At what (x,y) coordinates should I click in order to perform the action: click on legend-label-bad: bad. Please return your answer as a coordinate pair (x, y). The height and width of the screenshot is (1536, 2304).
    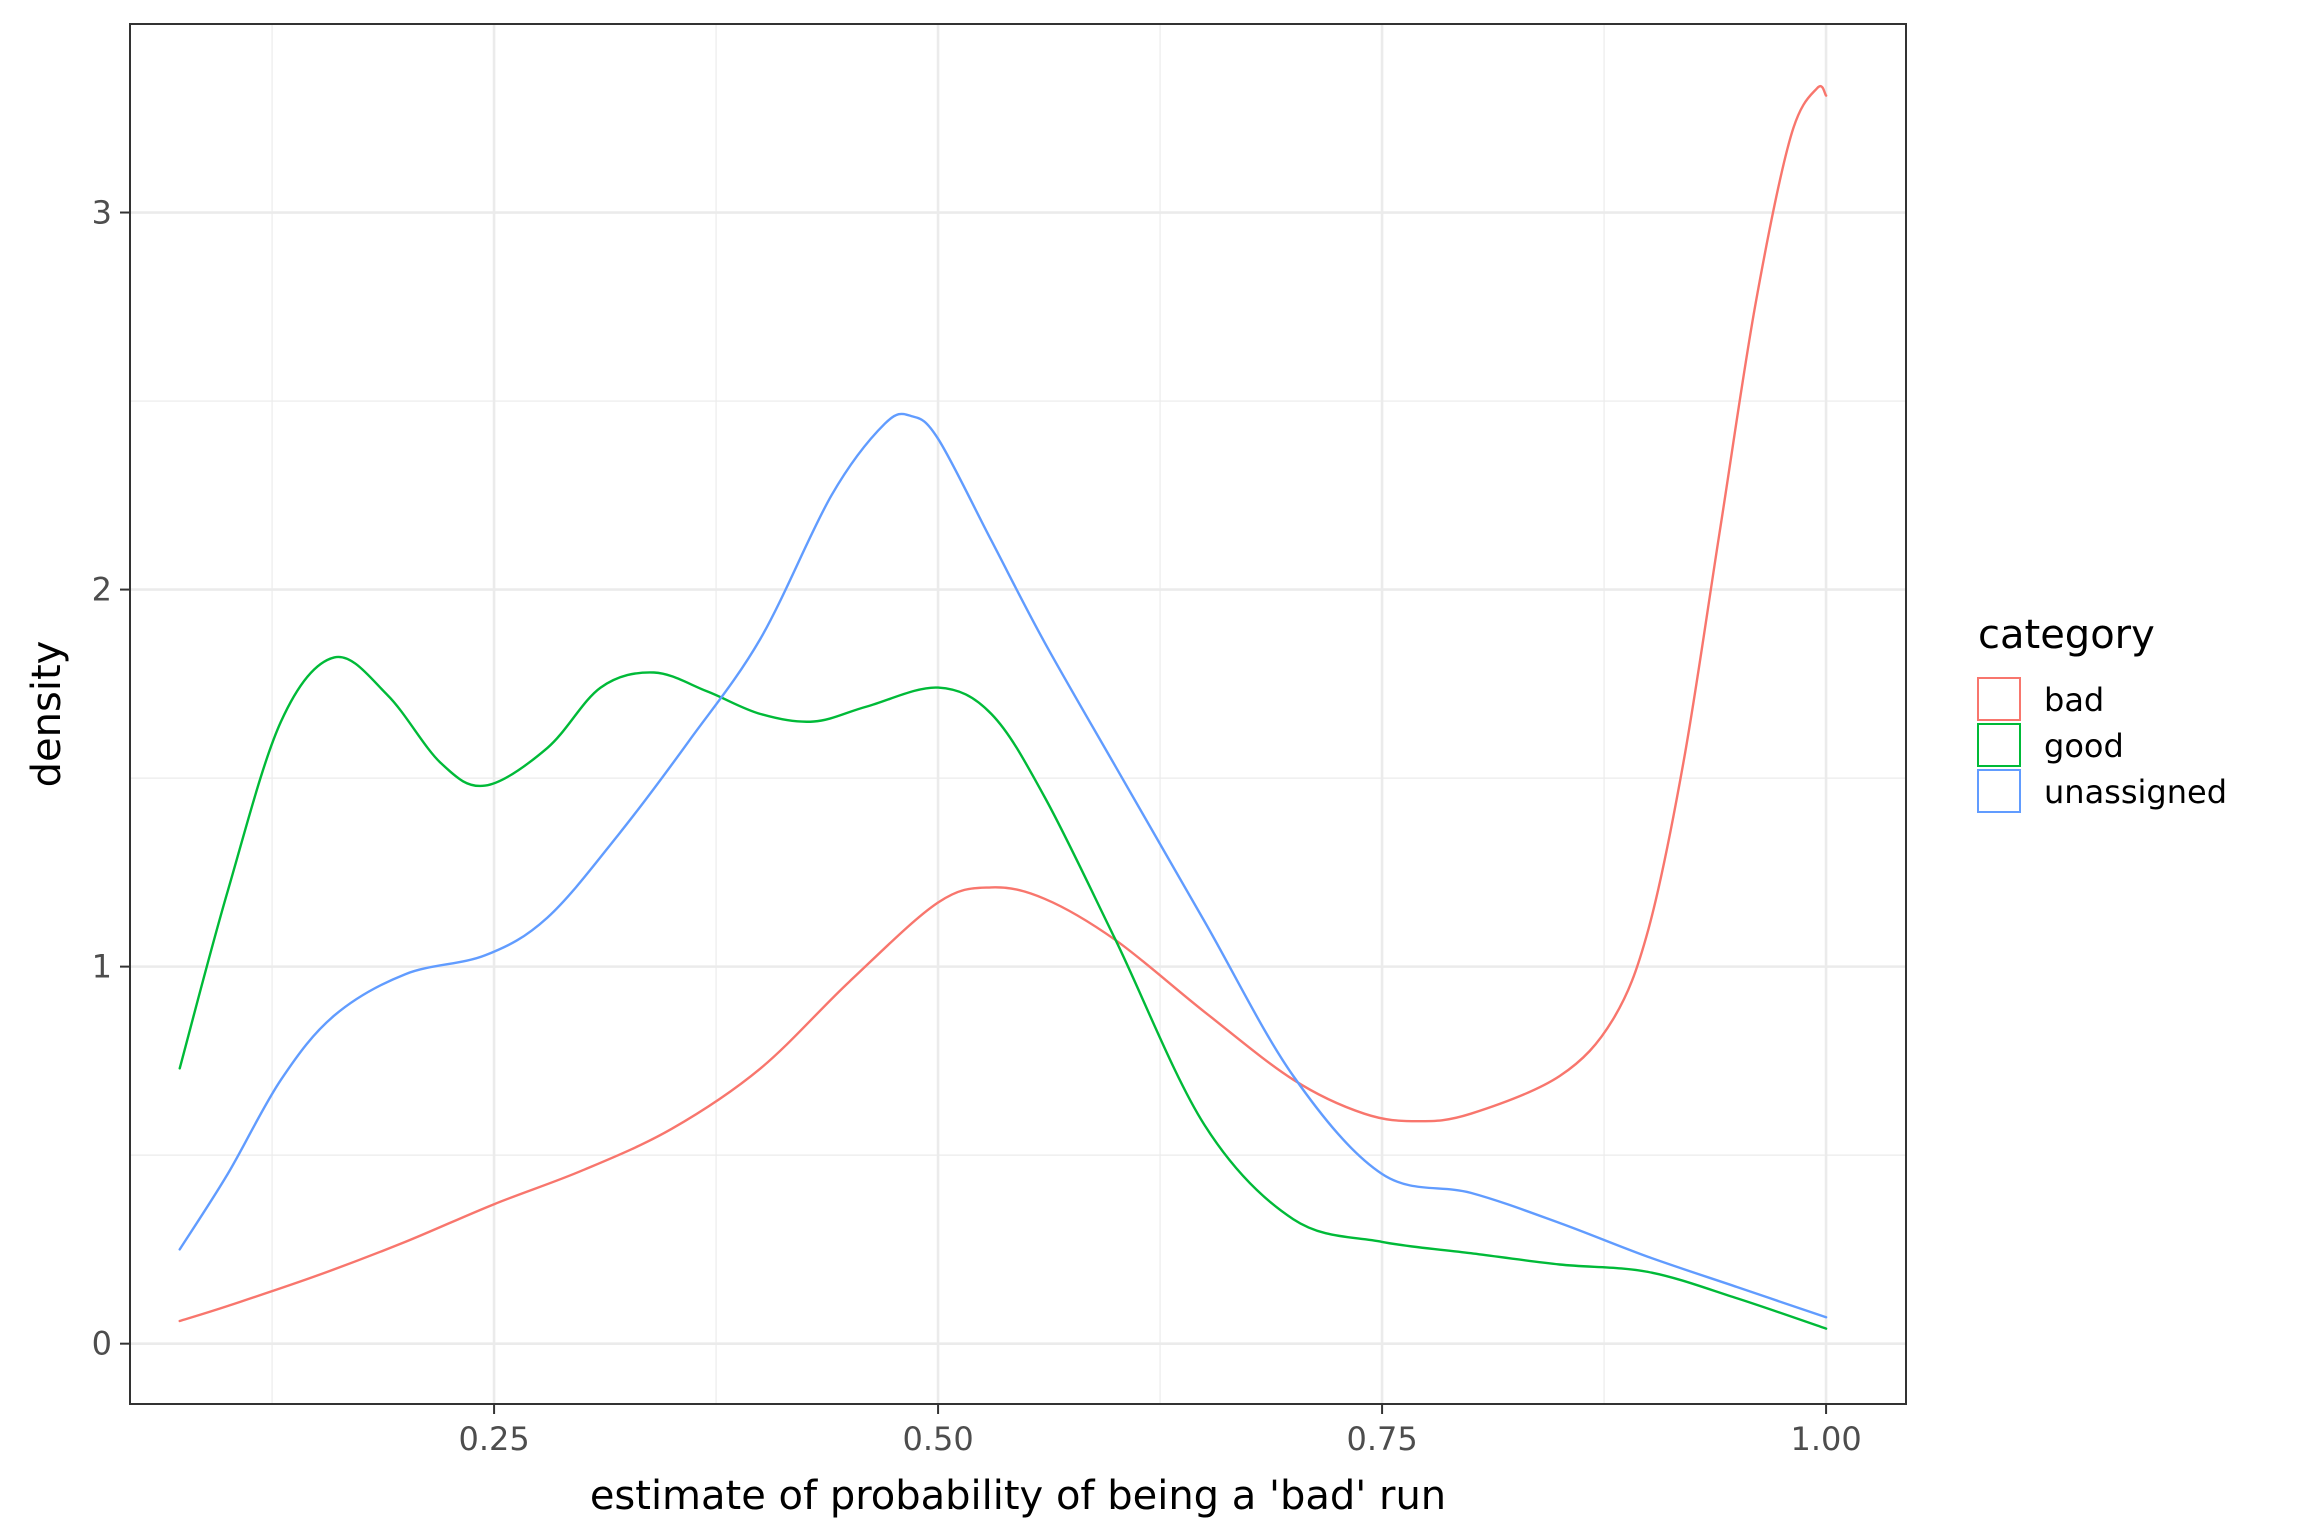
    Looking at the image, I should click on (2074, 700).